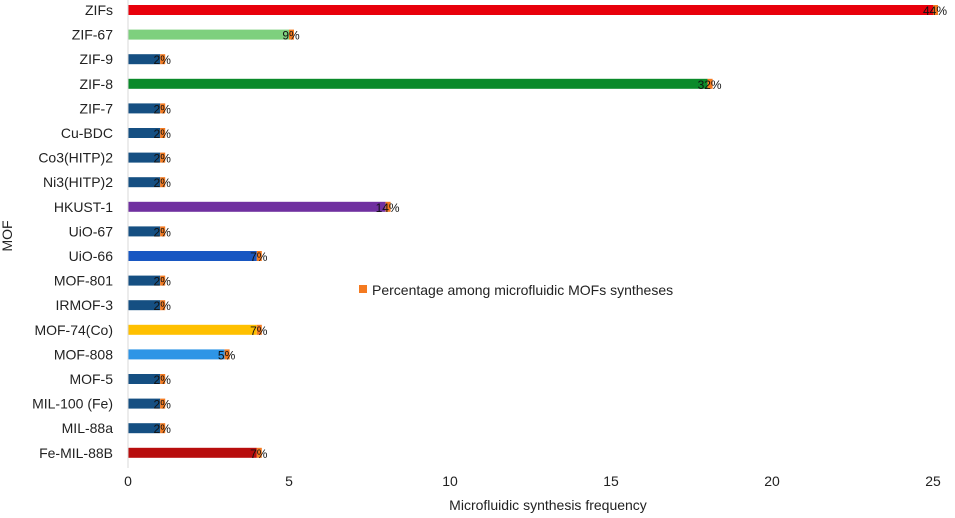  What do you see at coordinates (78, 182) in the screenshot?
I see `category-label: Ni3(HITP)2` at bounding box center [78, 182].